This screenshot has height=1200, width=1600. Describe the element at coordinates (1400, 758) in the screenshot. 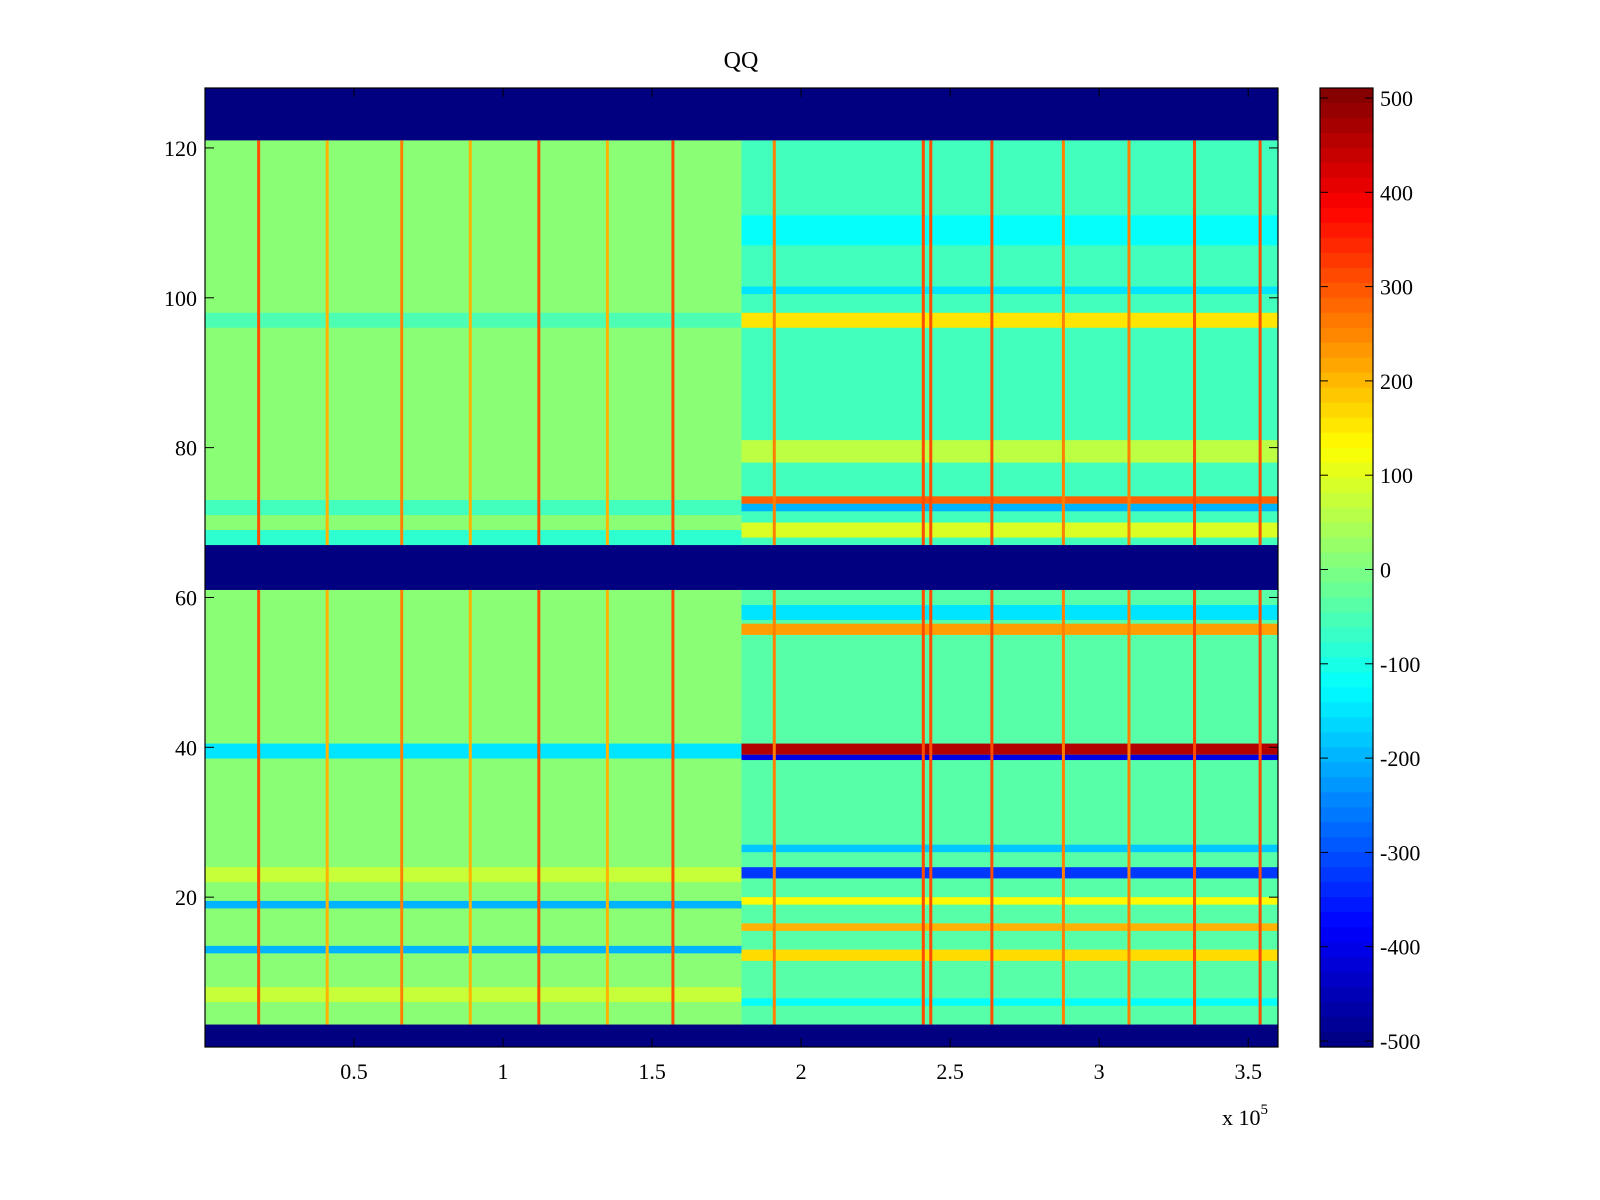

I see `colorbar-tick-label: -200` at that location.